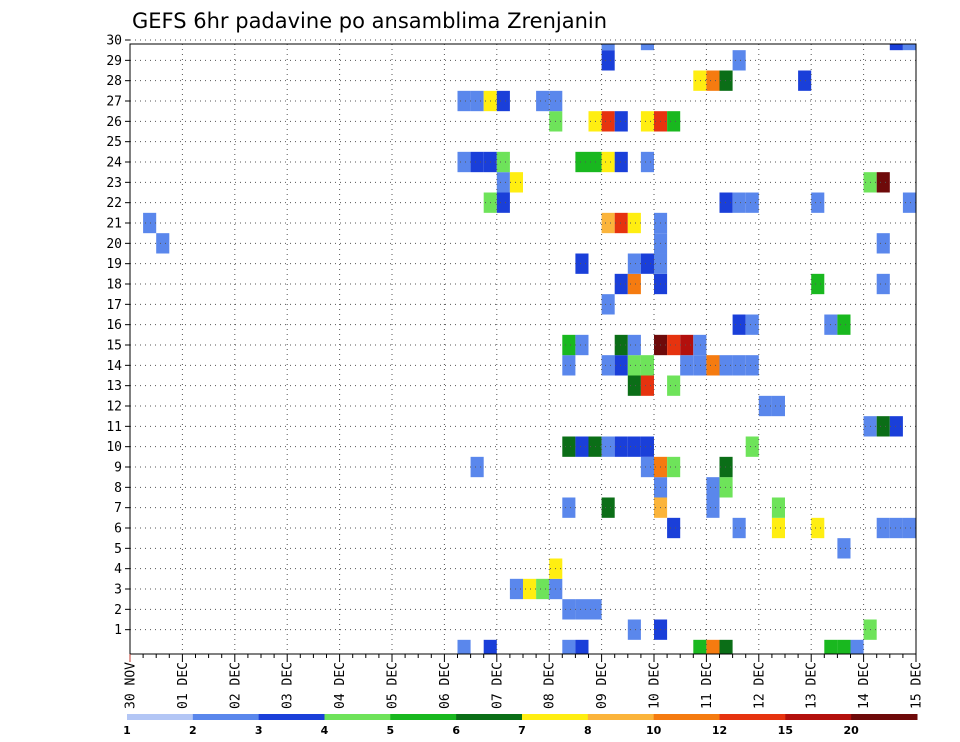 This screenshot has height=742, width=960. What do you see at coordinates (127, 730) in the screenshot?
I see `colorbar-label: 1` at bounding box center [127, 730].